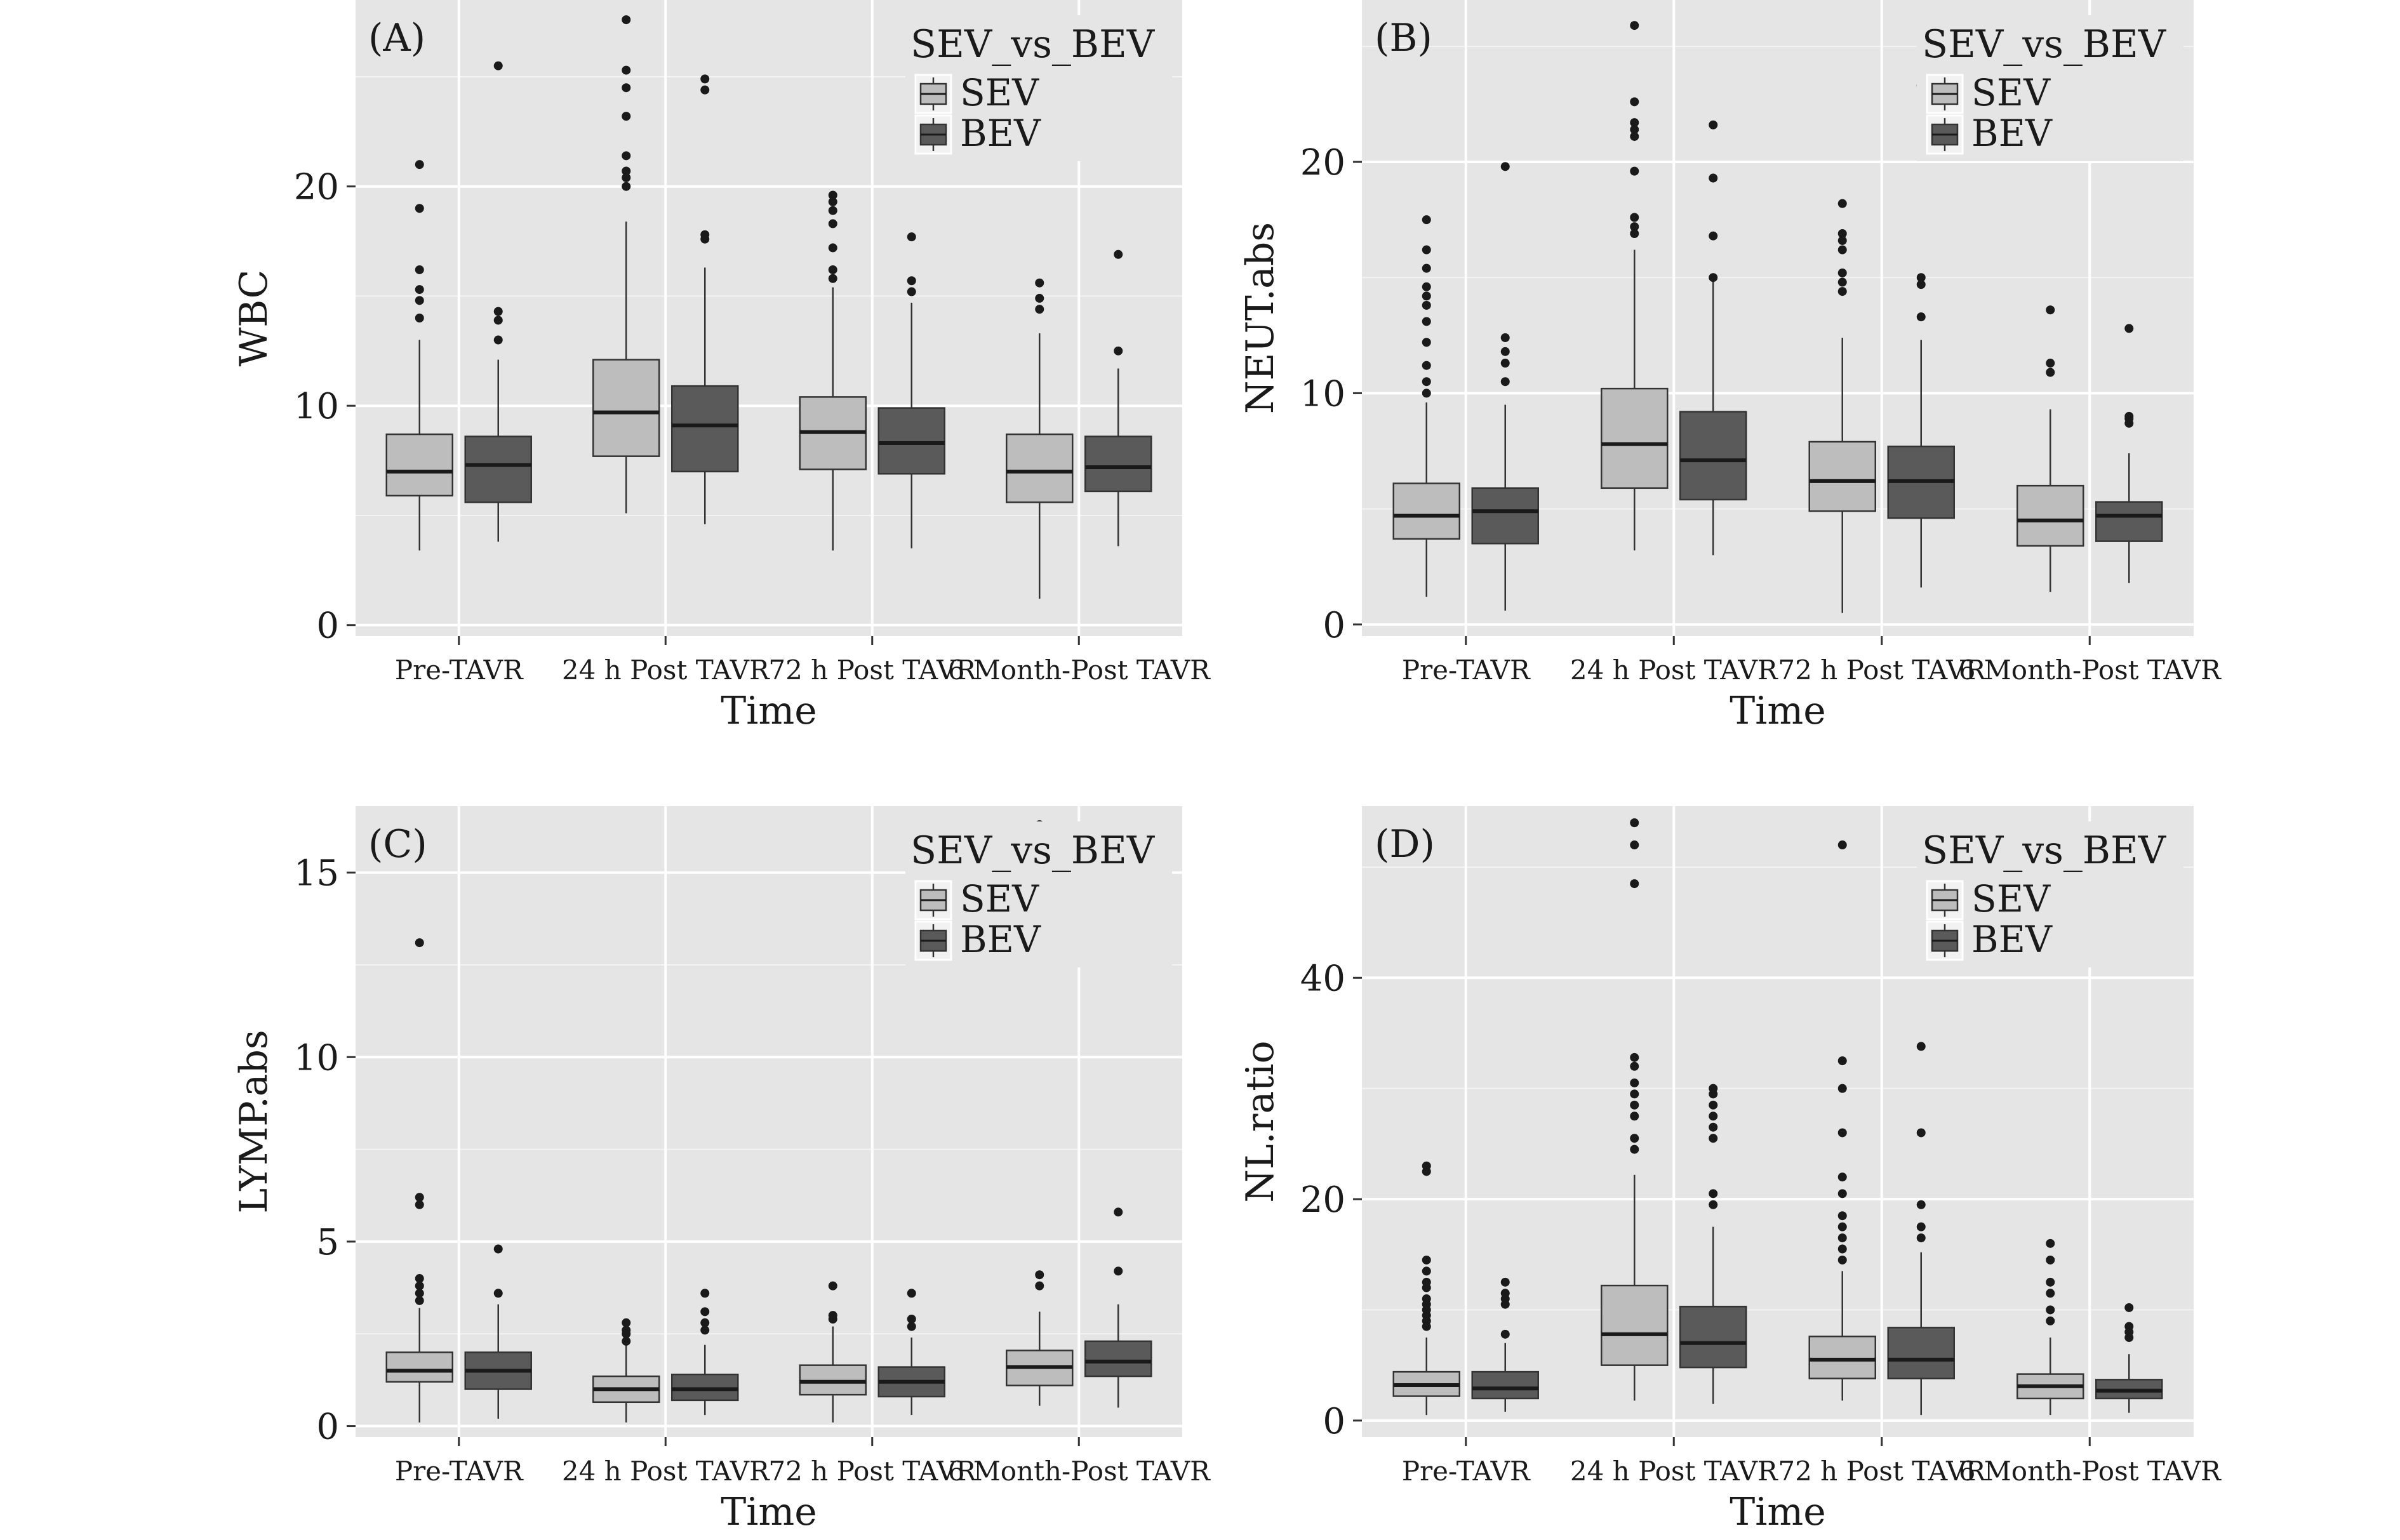 This screenshot has width=2400, height=1540. Describe the element at coordinates (254, 1121) in the screenshot. I see `y-axis-title: LYMP.abs` at that location.